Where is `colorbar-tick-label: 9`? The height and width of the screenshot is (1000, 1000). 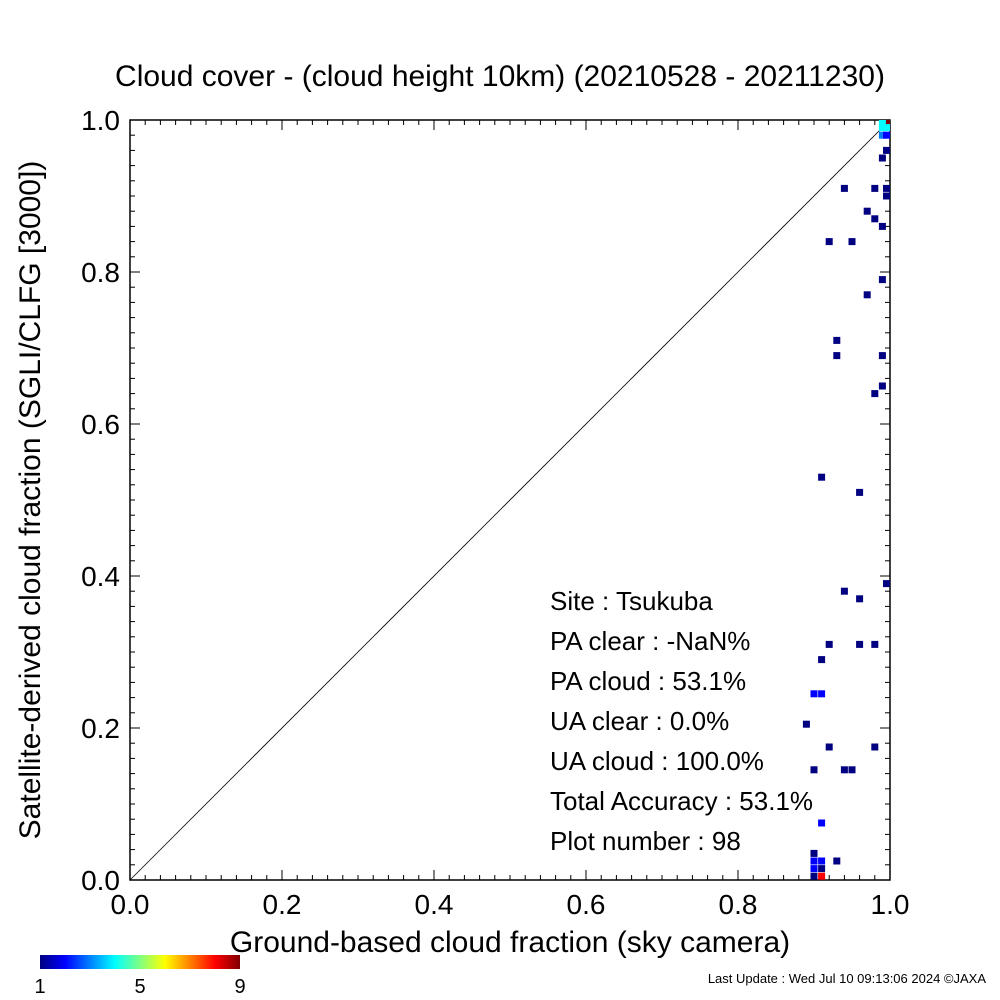 colorbar-tick-label: 9 is located at coordinates (239, 987).